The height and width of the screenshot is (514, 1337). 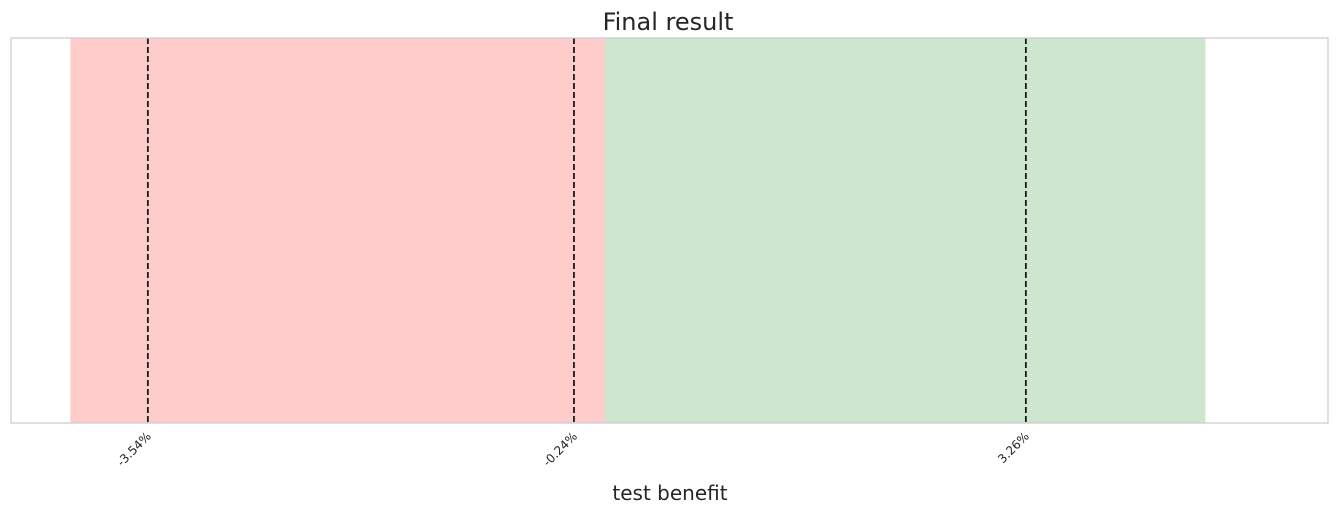 I want to click on x-tick-label-3: 3.26%, so click(x=1013, y=447).